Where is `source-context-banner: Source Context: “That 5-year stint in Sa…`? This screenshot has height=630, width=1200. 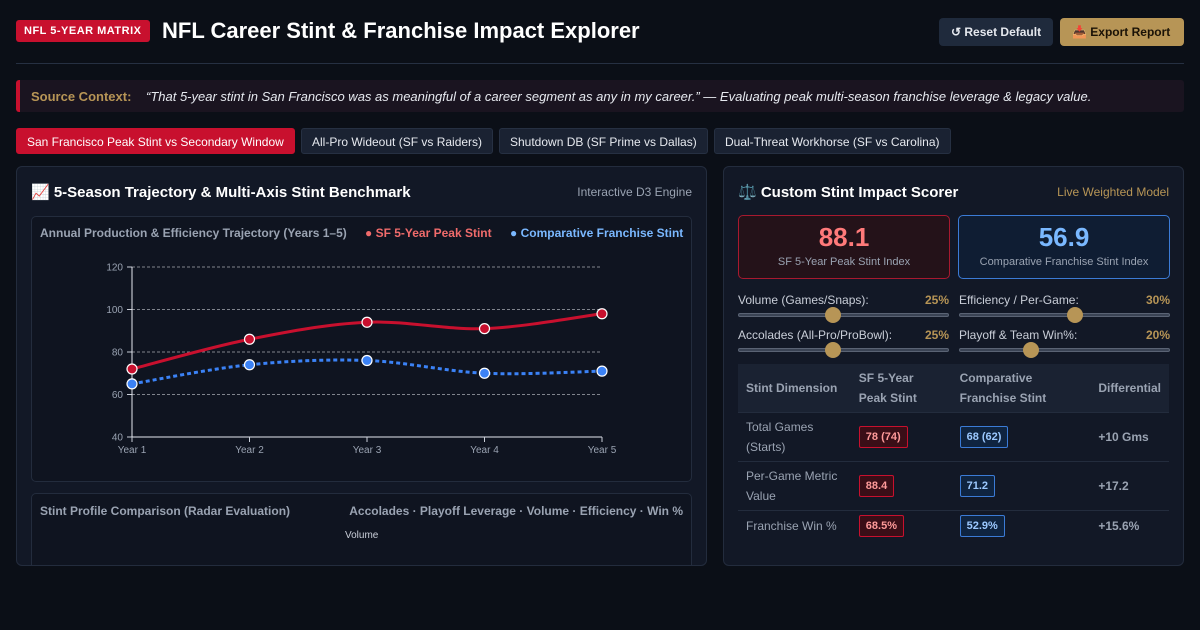
source-context-banner: Source Context: “That 5-year stint in Sa… is located at coordinates (600, 96).